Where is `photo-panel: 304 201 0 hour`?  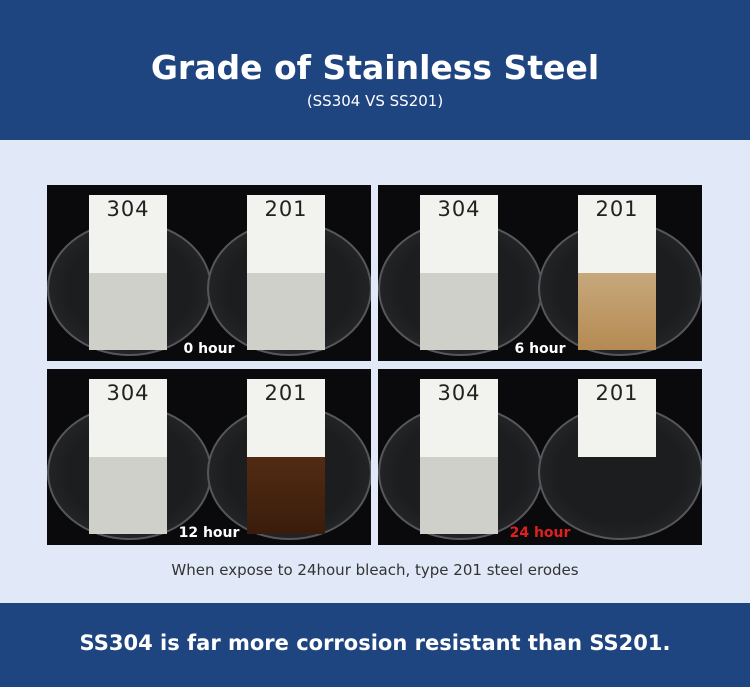 photo-panel: 304 201 0 hour is located at coordinates (209, 273).